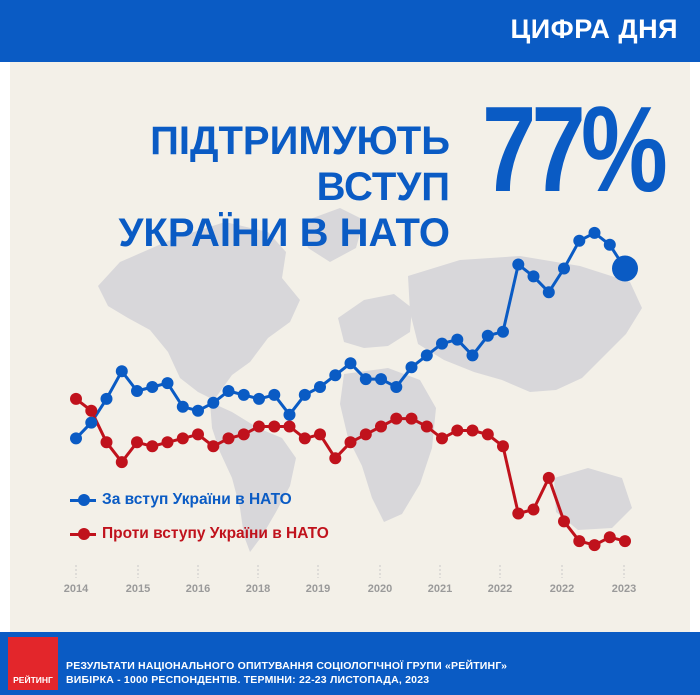  What do you see at coordinates (624, 589) in the screenshot?
I see `x-tick-label: 2023` at bounding box center [624, 589].